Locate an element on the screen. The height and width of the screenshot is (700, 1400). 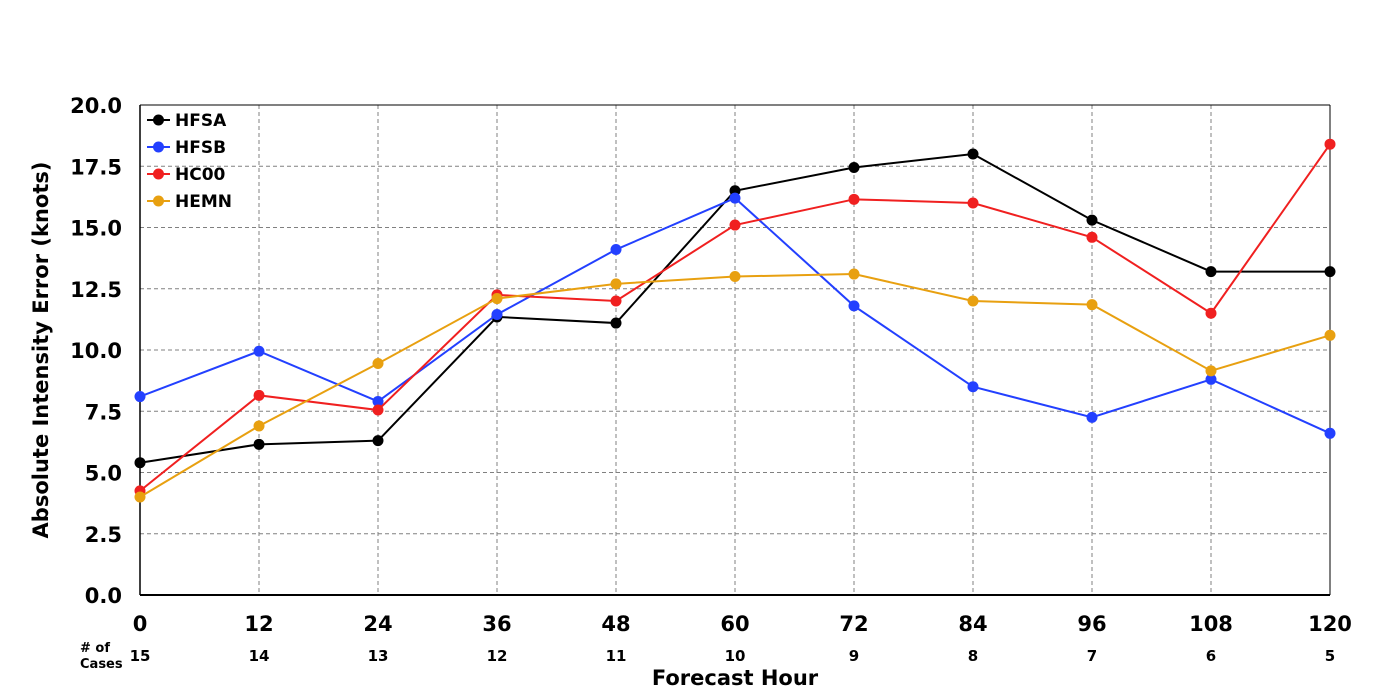
x-tick-label: 36 is located at coordinates (496, 624).